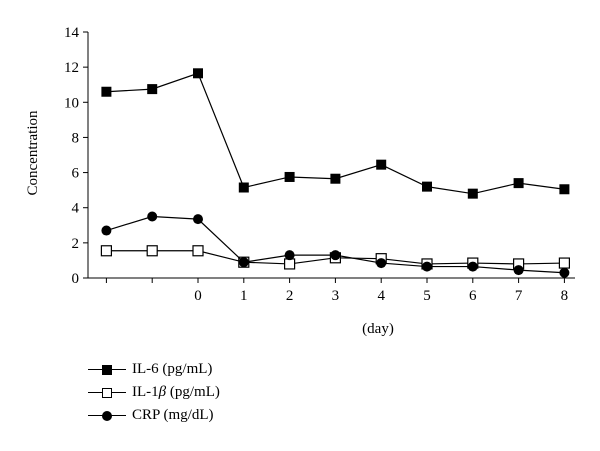 The width and height of the screenshot is (600, 451). Describe the element at coordinates (71, 68) in the screenshot. I see `y-tick-label: 12` at that location.